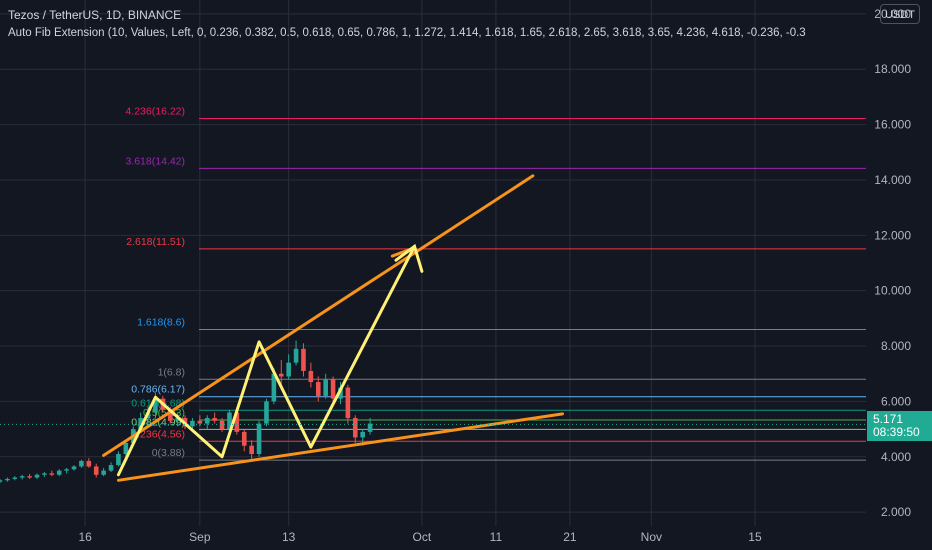  Describe the element at coordinates (892, 125) in the screenshot. I see `y-tick-label: 16.000` at that location.